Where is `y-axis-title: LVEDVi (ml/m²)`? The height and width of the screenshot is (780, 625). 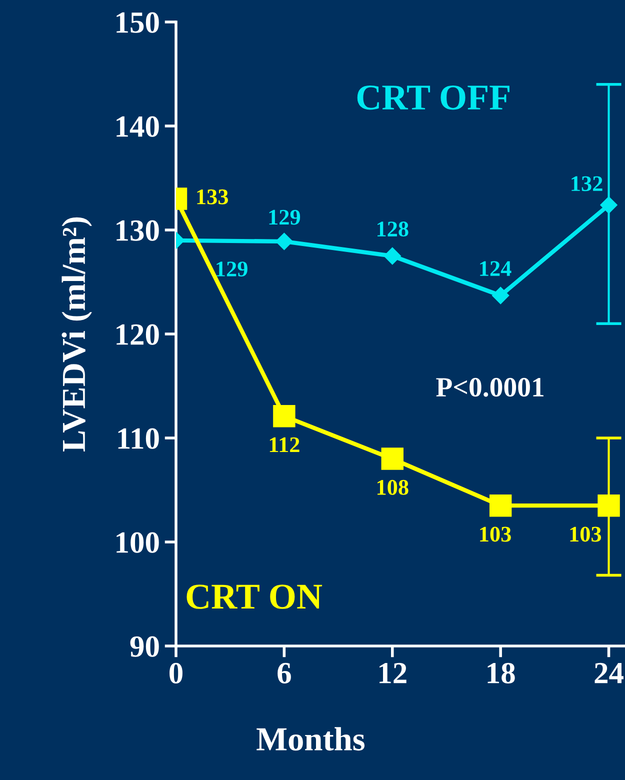 y-axis-title: LVEDVi (ml/m²) is located at coordinates (77, 334).